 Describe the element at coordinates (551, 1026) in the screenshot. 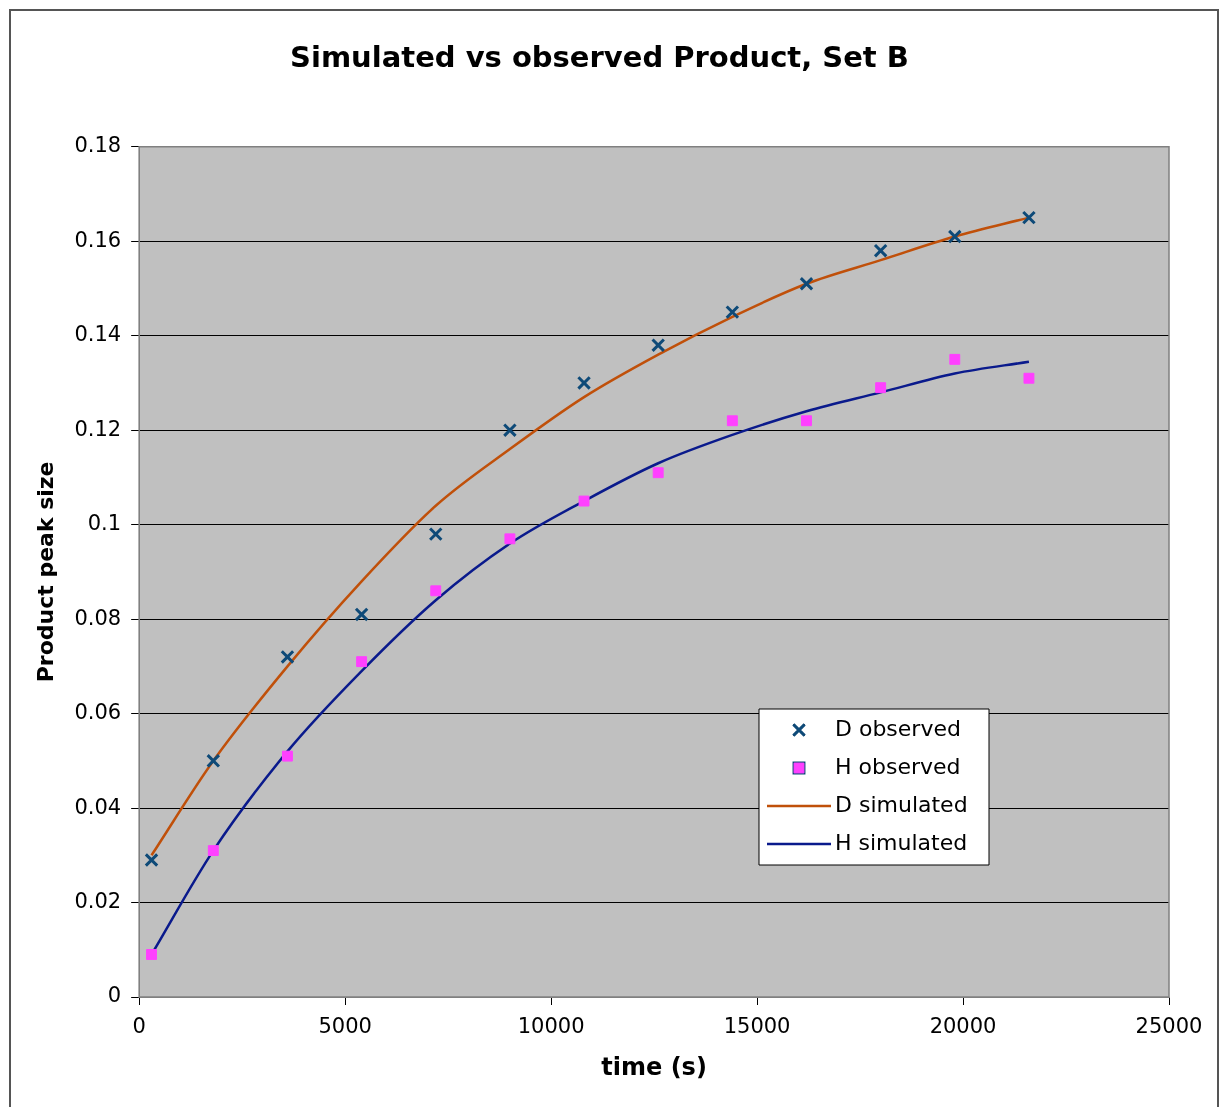

I see `x-tick-label: 10000` at that location.